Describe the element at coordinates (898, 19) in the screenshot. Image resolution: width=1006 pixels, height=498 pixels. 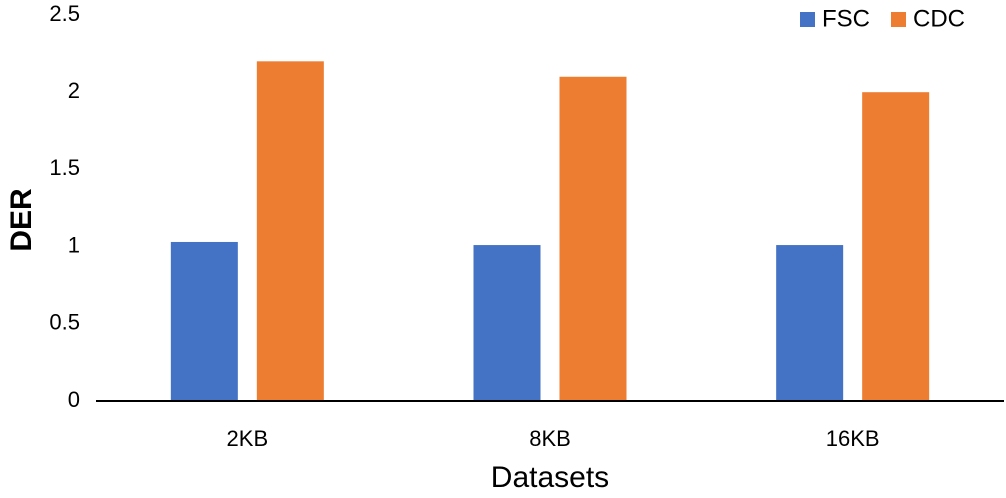
I see `legend-swatch-cdc` at that location.